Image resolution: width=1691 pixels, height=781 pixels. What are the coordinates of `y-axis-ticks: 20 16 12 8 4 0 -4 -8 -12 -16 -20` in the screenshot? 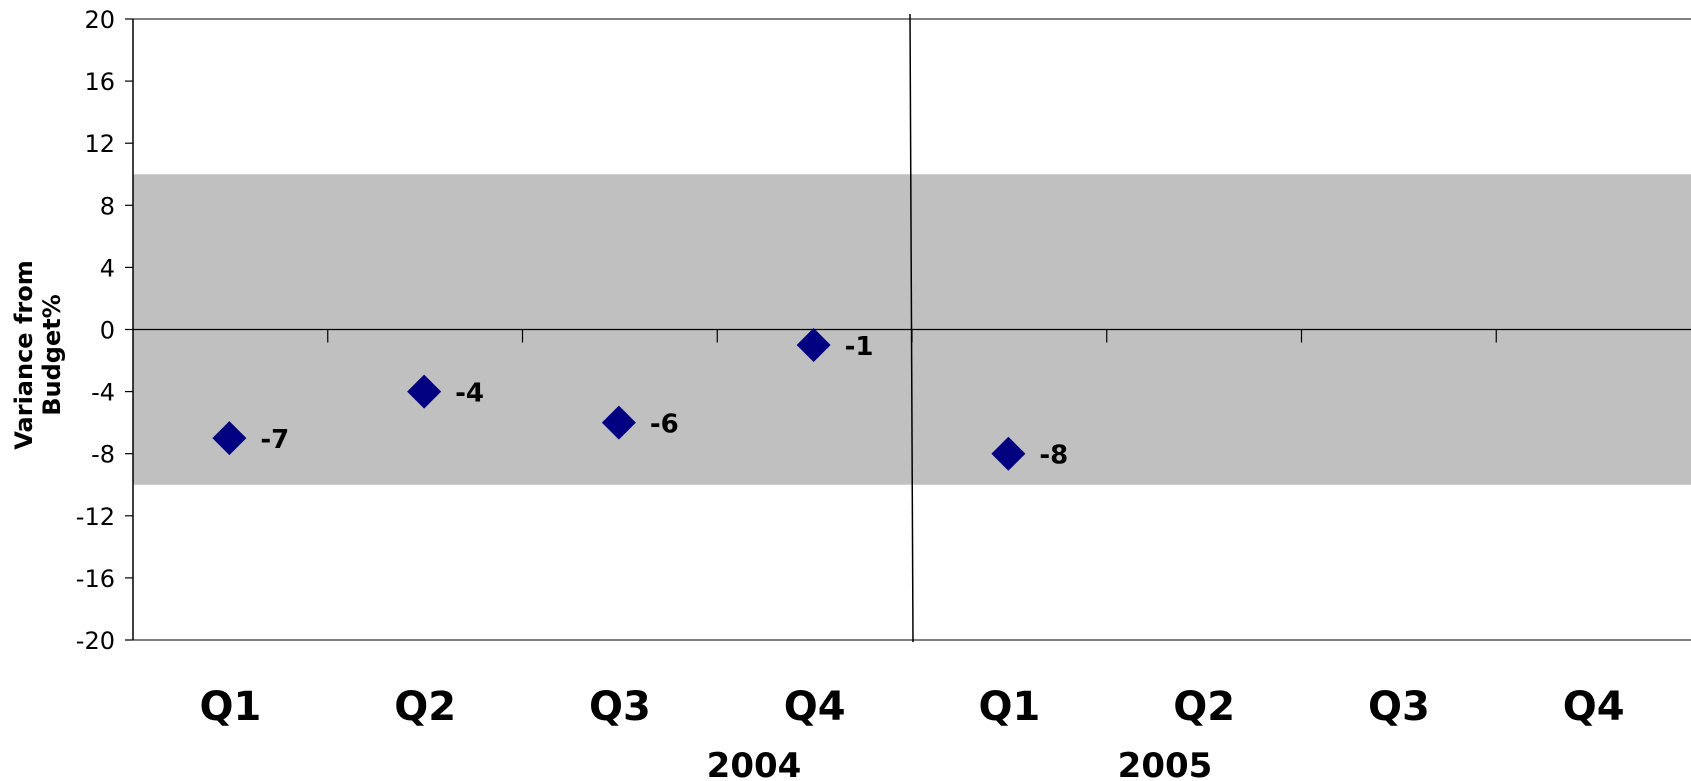 It's located at (104, 330).